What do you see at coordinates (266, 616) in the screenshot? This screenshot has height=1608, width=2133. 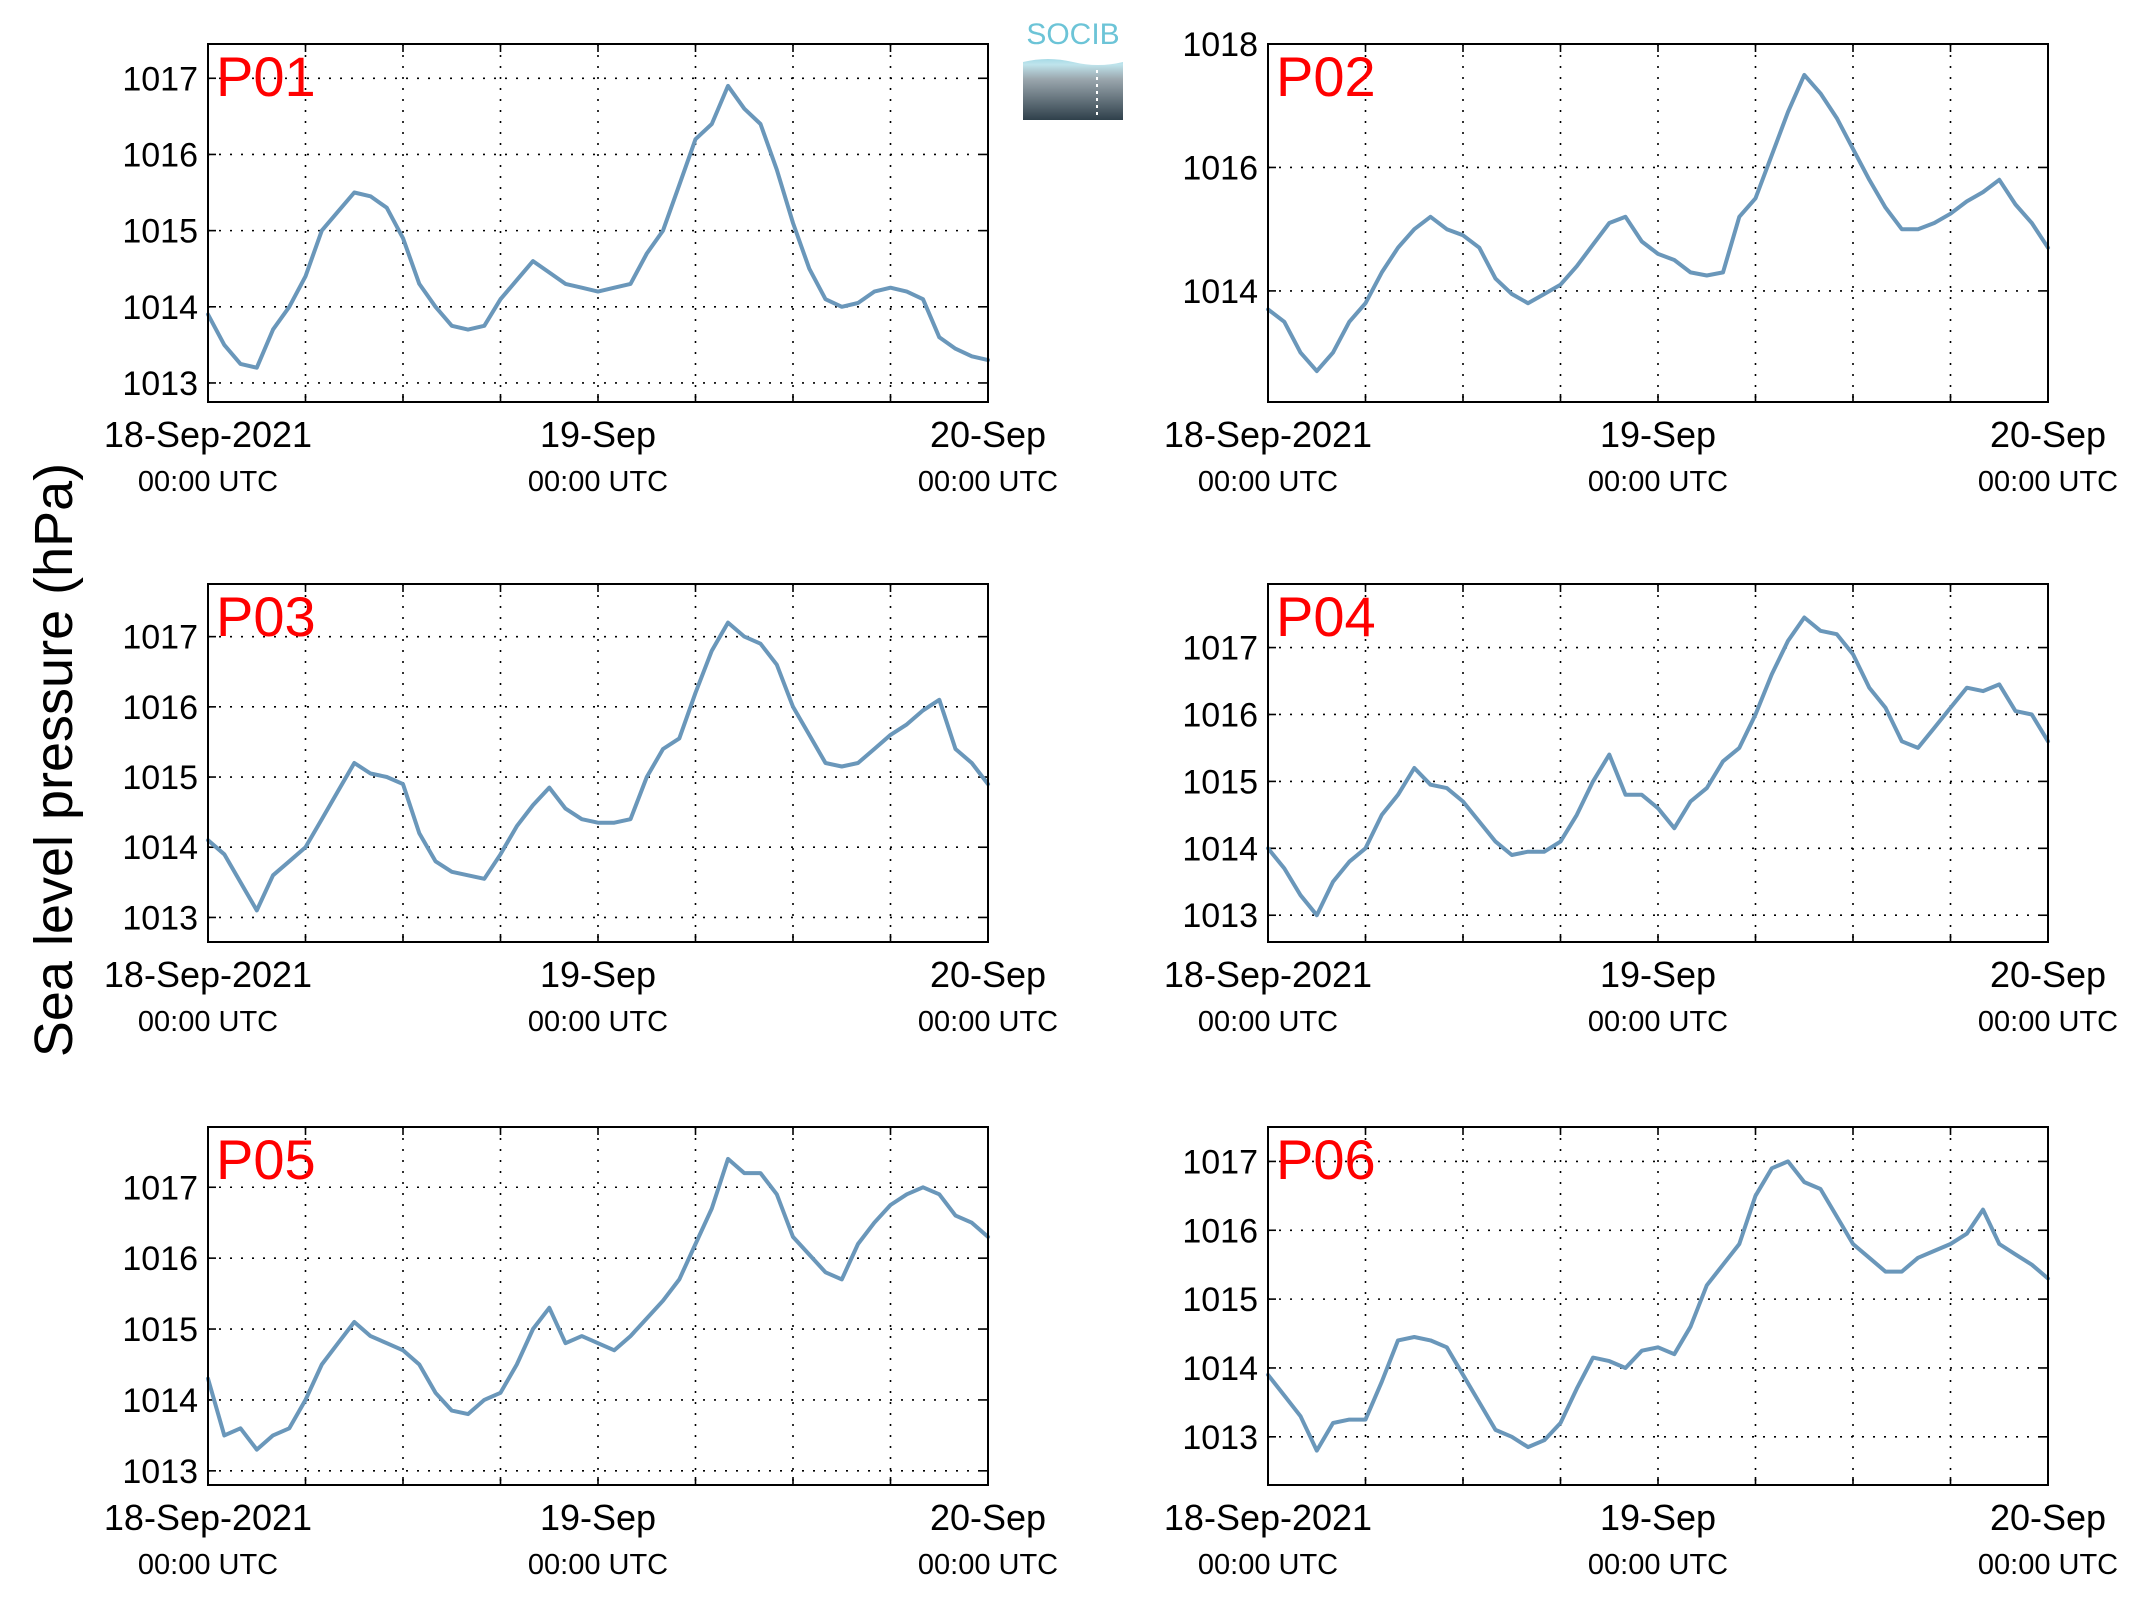 I see `station-label: P03` at bounding box center [266, 616].